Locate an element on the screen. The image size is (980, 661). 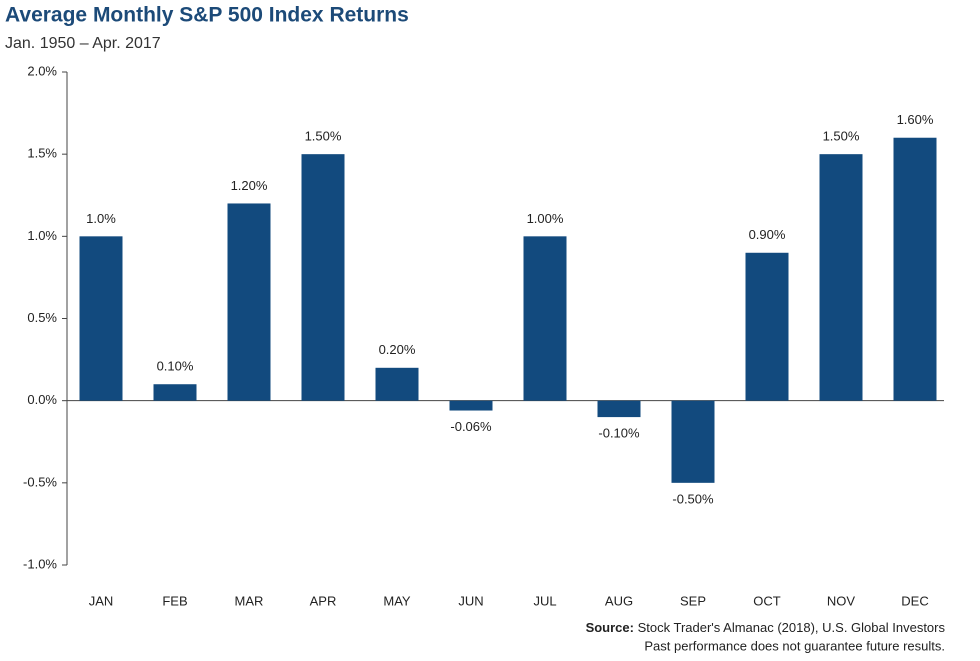
x-tick-label: MAY is located at coordinates (397, 600).